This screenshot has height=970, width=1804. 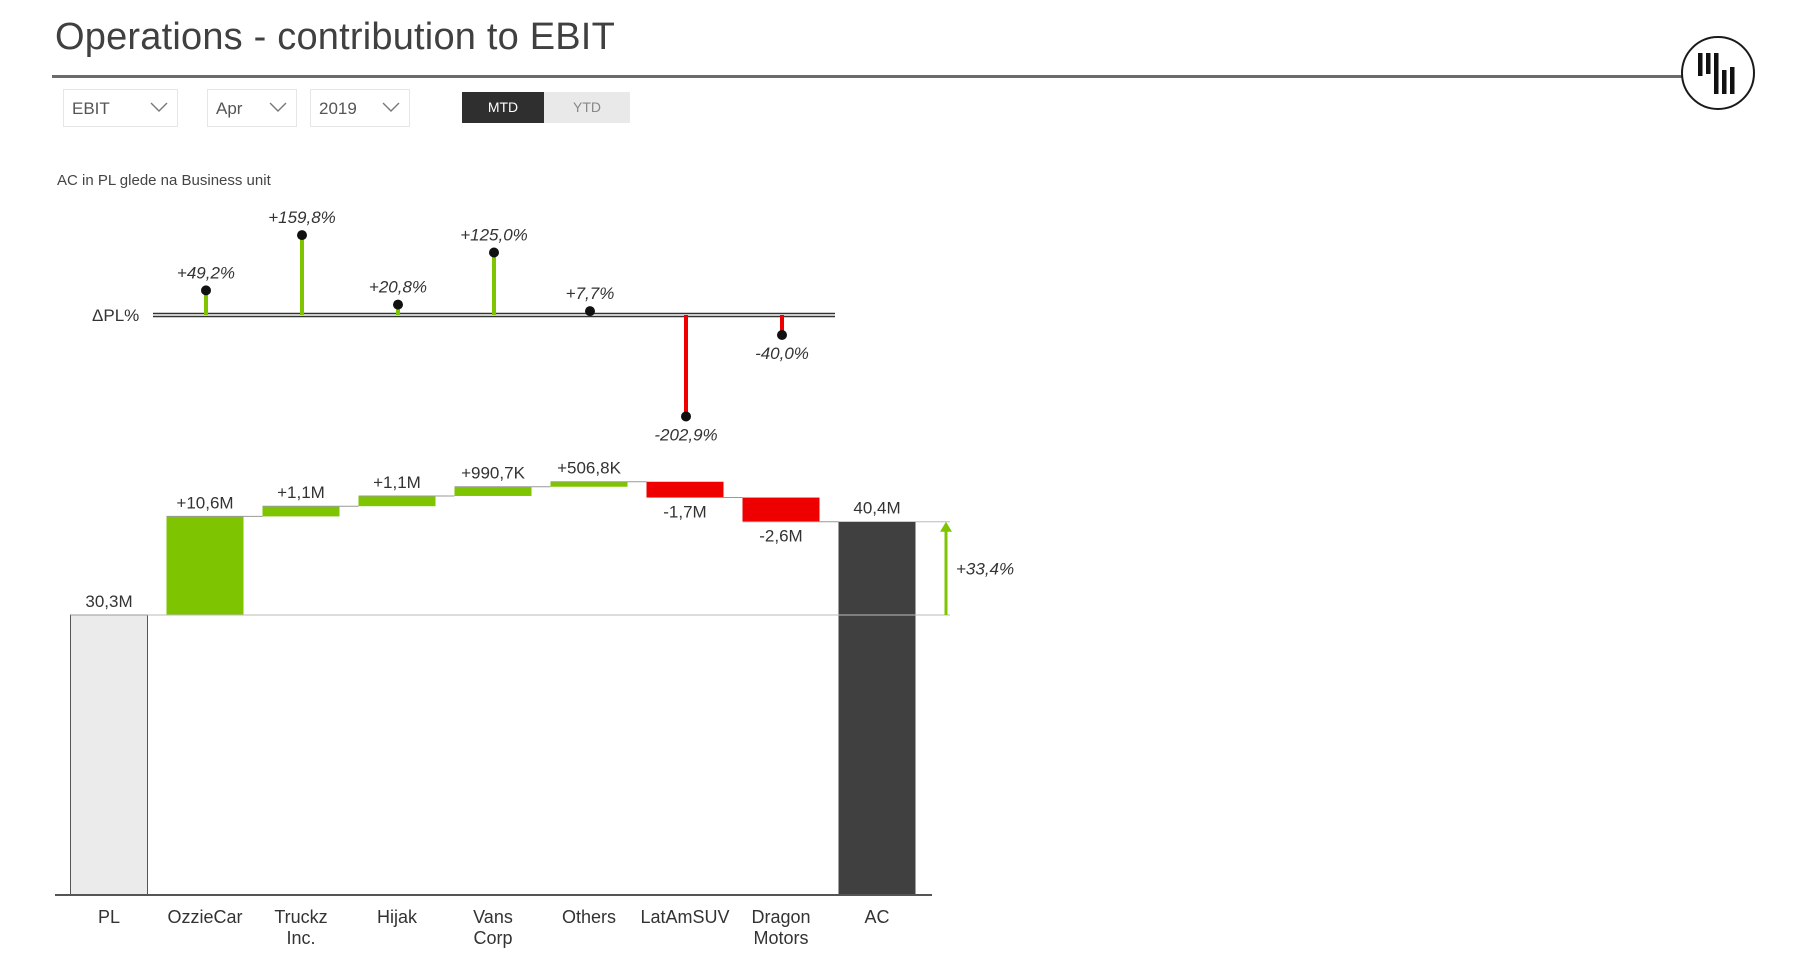 What do you see at coordinates (589, 917) in the screenshot?
I see `category-label: Others` at bounding box center [589, 917].